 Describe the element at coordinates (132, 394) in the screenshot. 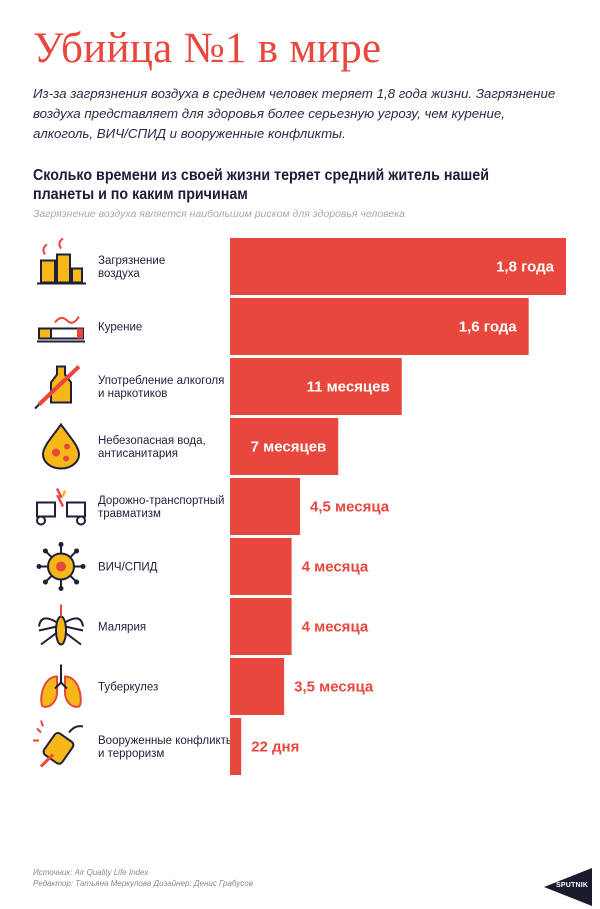

I see `category-label-line: и наркотиков` at that location.